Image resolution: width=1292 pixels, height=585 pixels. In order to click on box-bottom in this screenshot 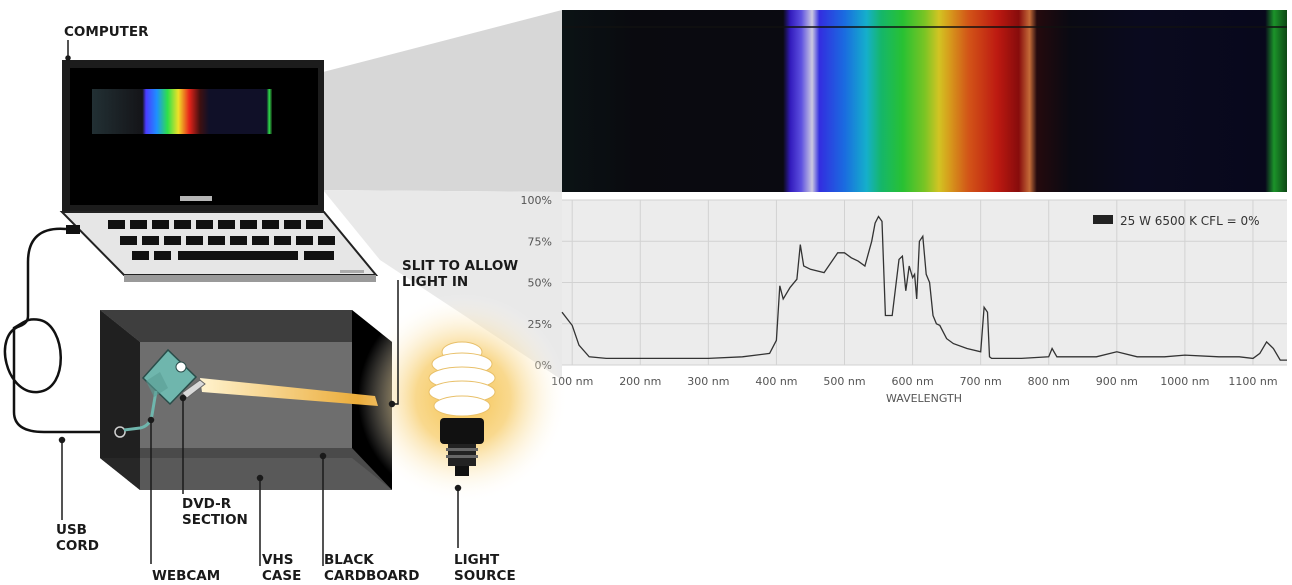, I will do `click(246, 474)`.